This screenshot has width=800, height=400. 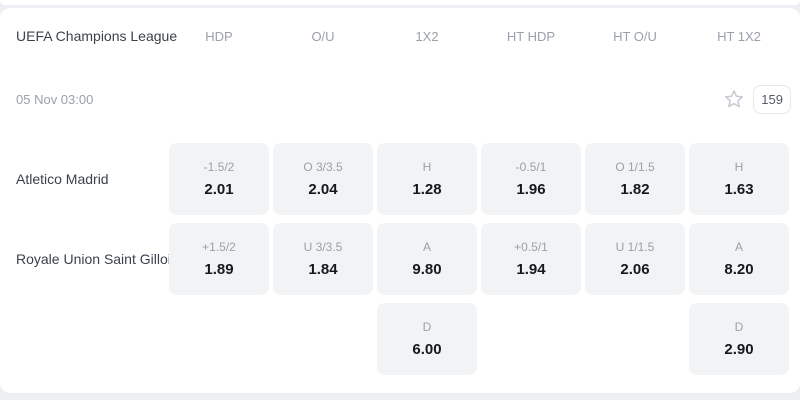 What do you see at coordinates (219, 259) in the screenshot?
I see `odds-cell-hdp-away: +1.5/2 1.89` at bounding box center [219, 259].